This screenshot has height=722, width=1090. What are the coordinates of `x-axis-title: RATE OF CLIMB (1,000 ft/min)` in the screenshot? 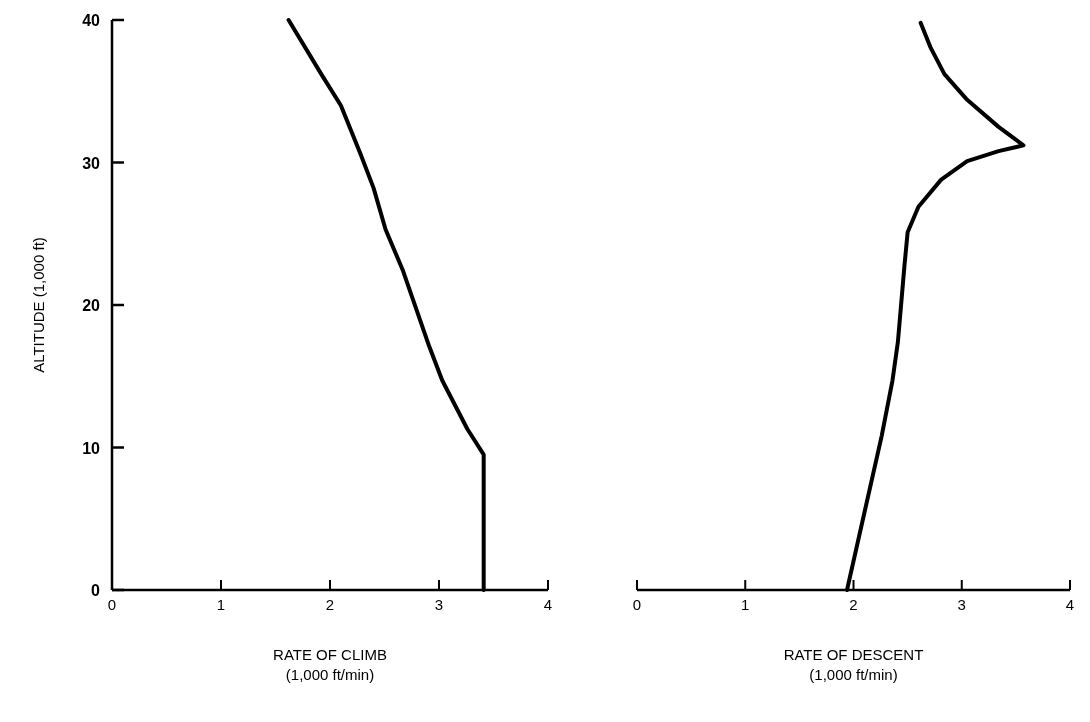 It's located at (330, 664).